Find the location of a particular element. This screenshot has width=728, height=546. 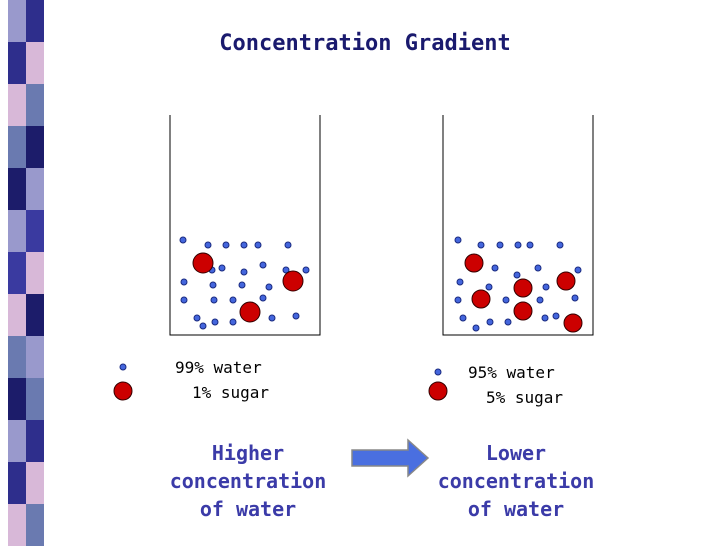

arrow is located at coordinates (390, 458).